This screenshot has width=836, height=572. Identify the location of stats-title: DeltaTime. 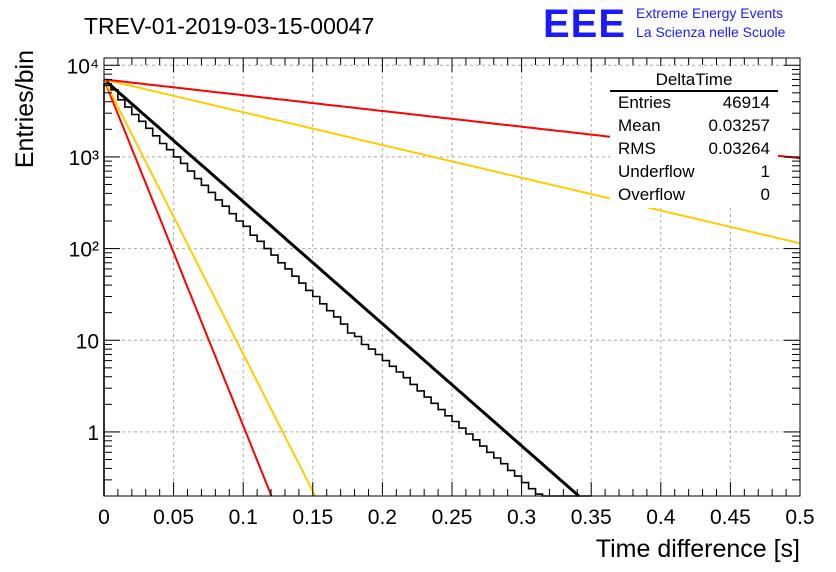
(694, 79).